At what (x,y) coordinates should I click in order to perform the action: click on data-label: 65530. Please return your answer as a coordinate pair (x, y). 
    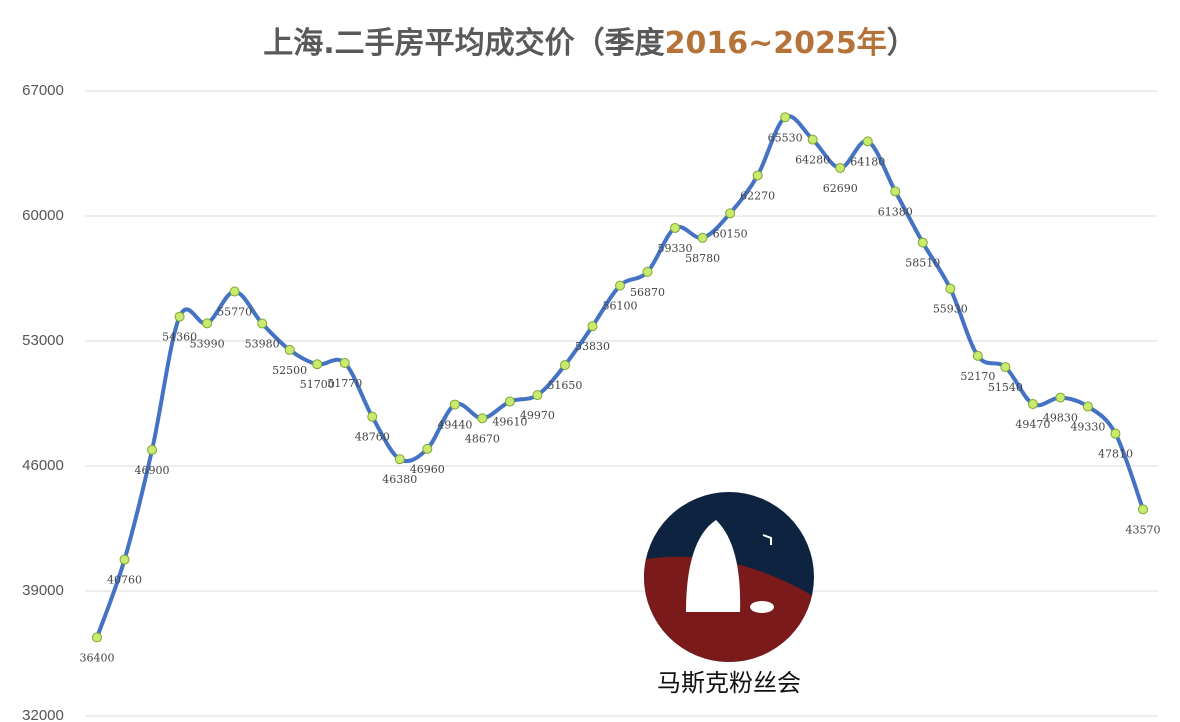
    Looking at the image, I should click on (785, 137).